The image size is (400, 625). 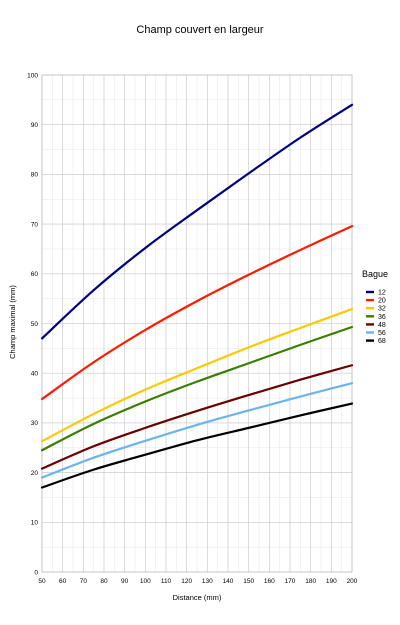 What do you see at coordinates (310, 581) in the screenshot?
I see `x-tick-label: 180` at bounding box center [310, 581].